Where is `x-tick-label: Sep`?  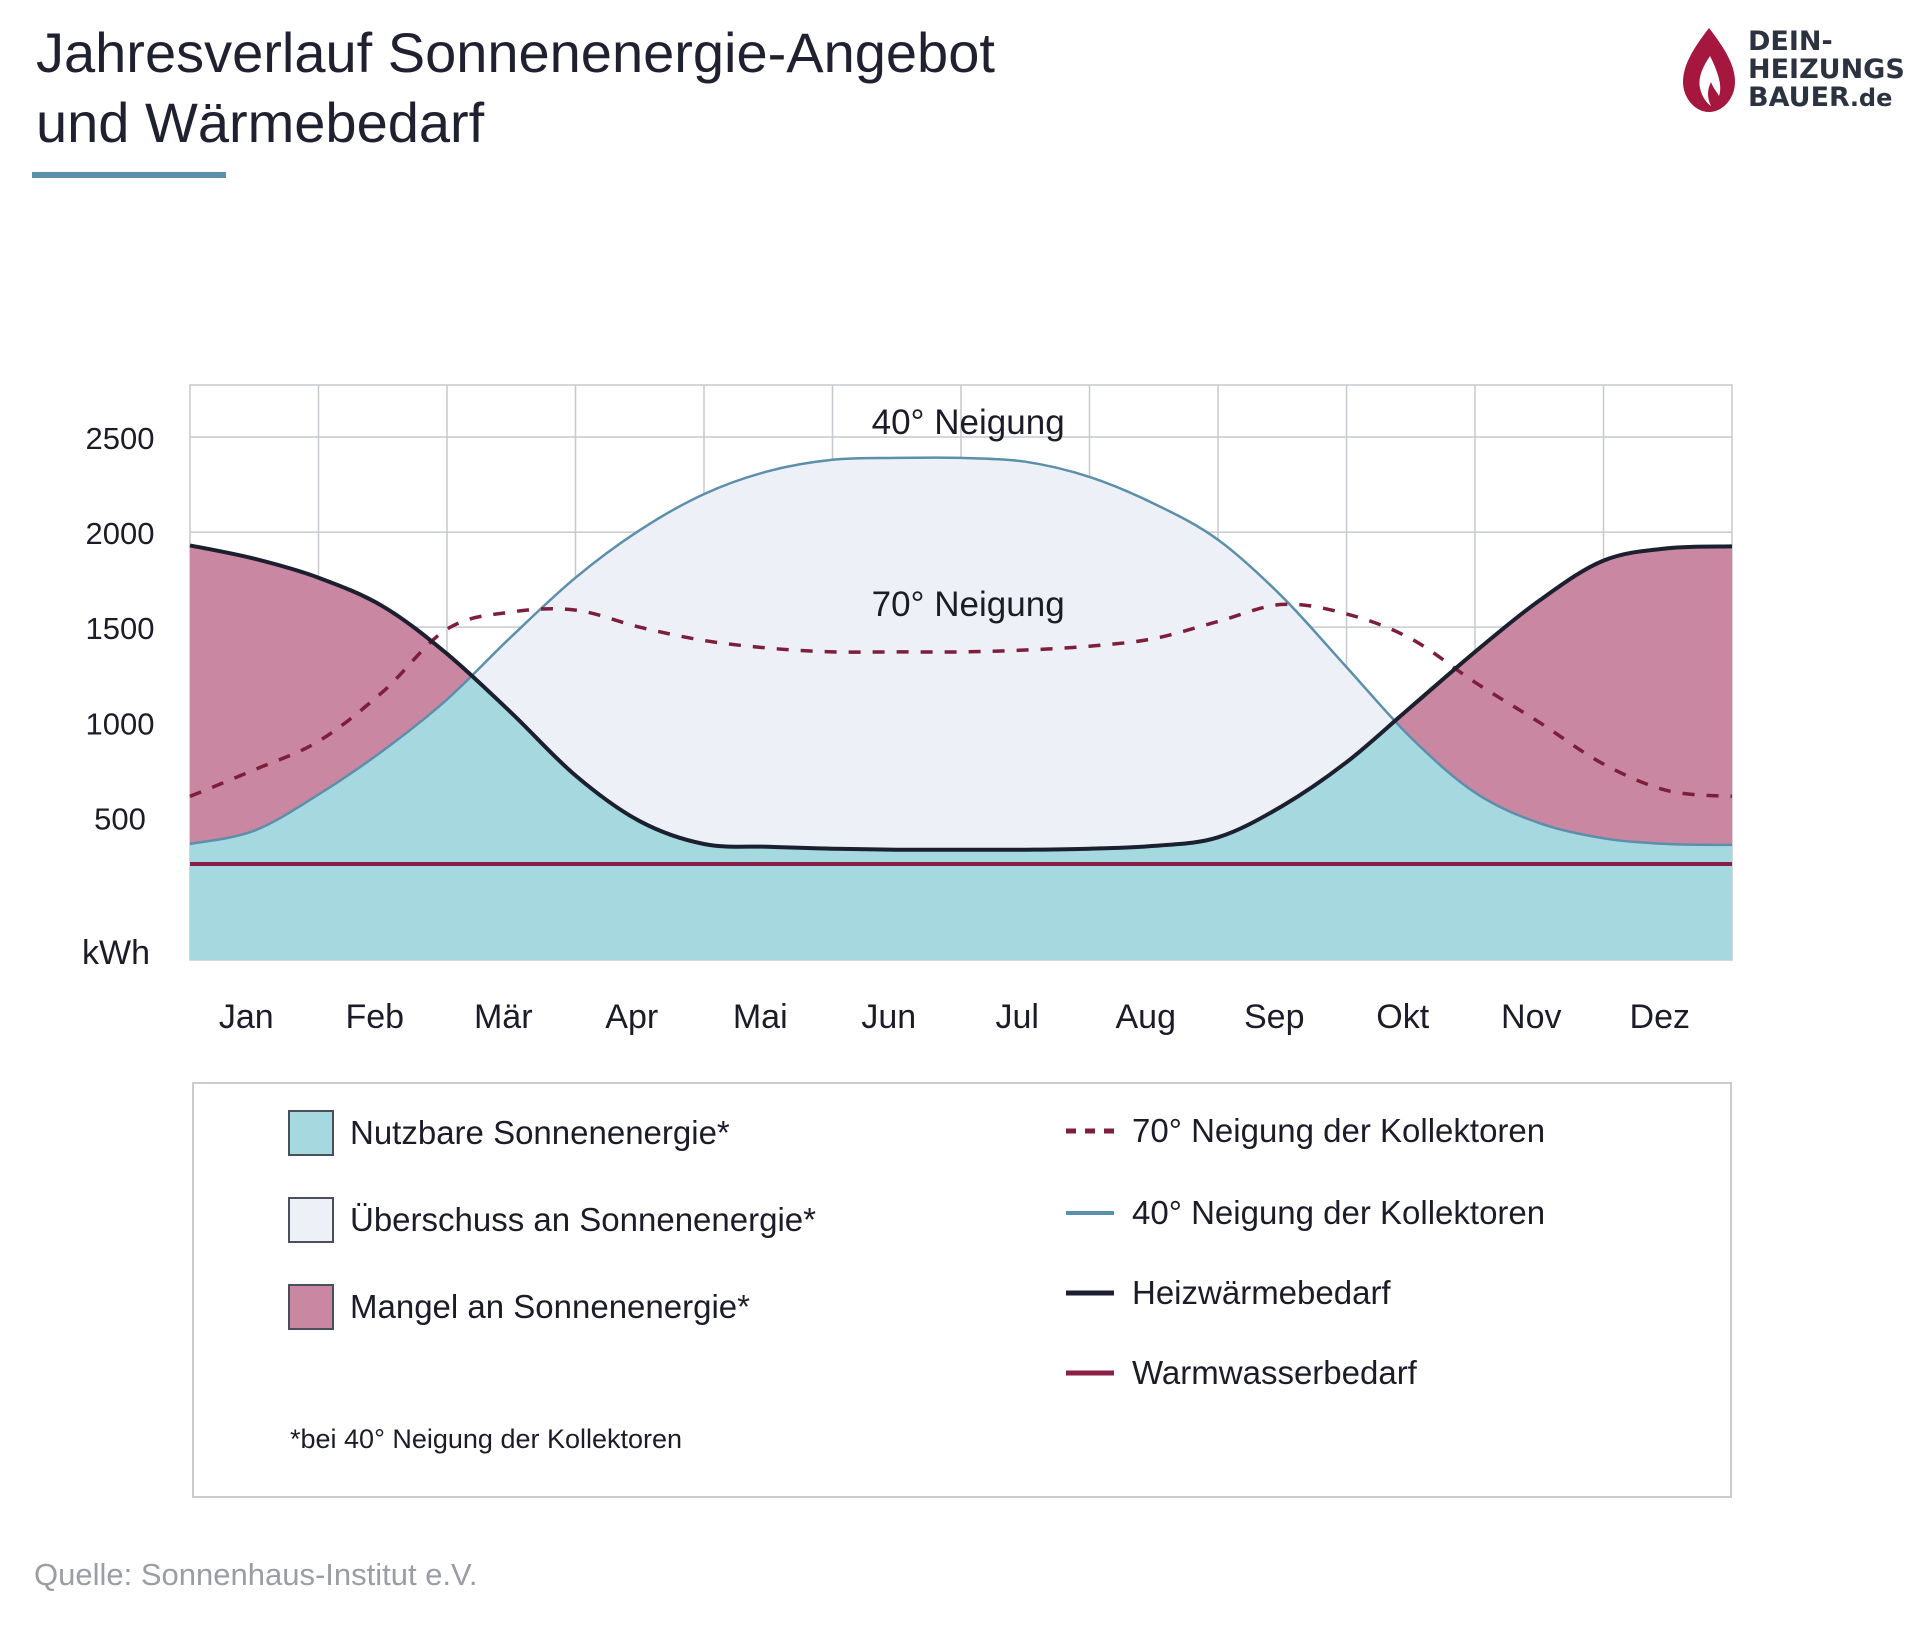
x-tick-label: Sep is located at coordinates (1274, 1017).